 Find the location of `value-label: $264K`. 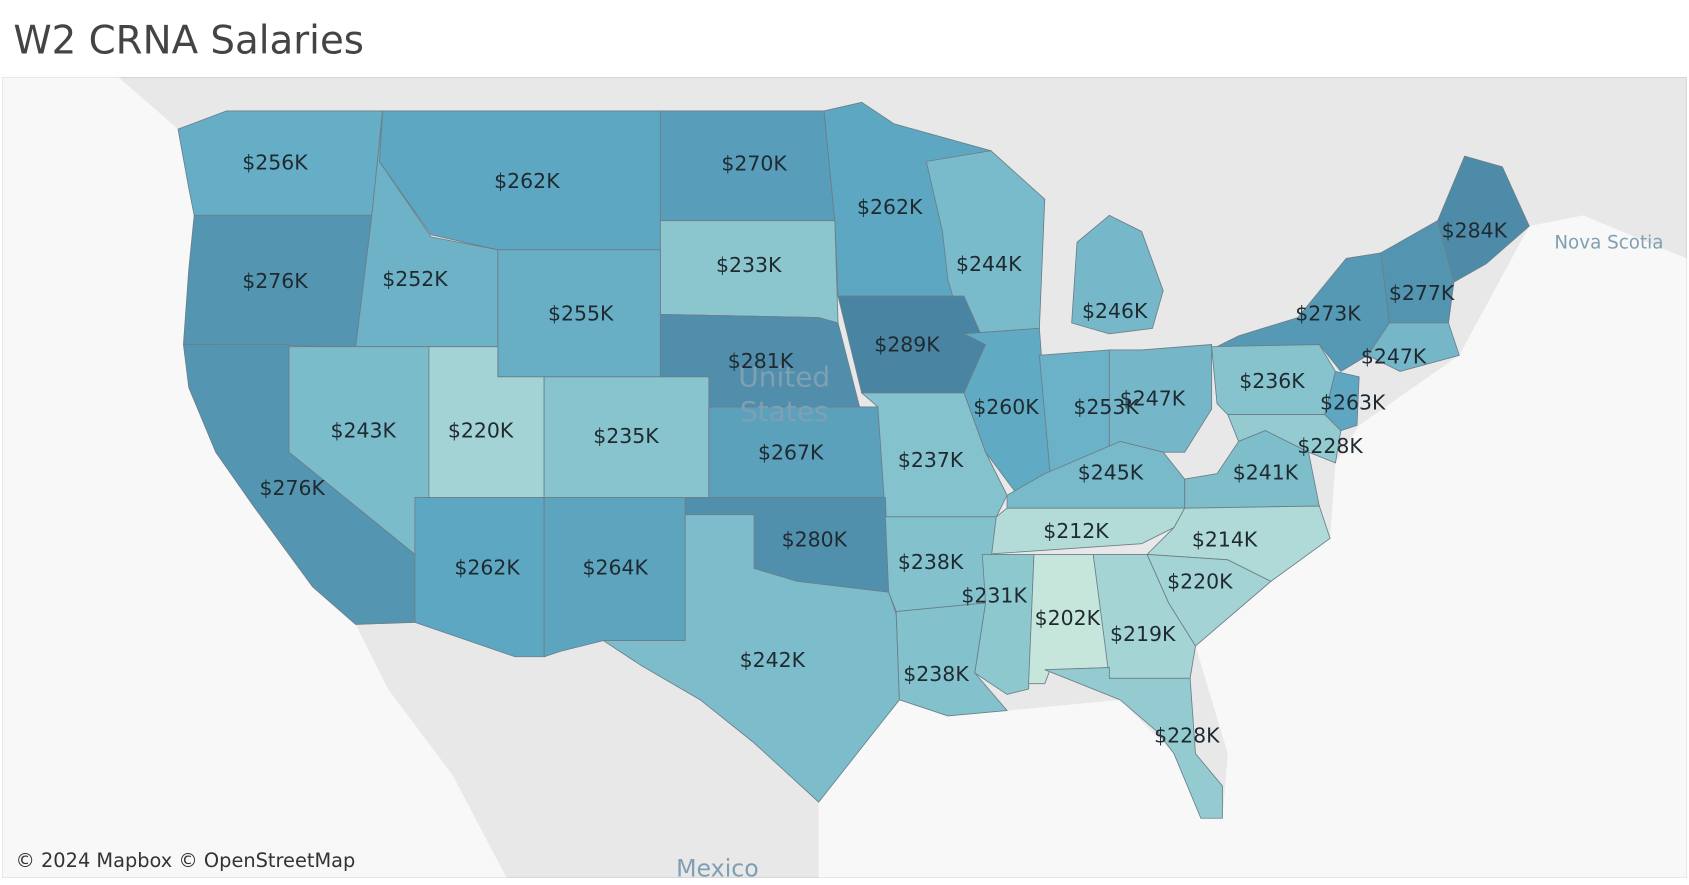

value-label: $264K is located at coordinates (615, 567).